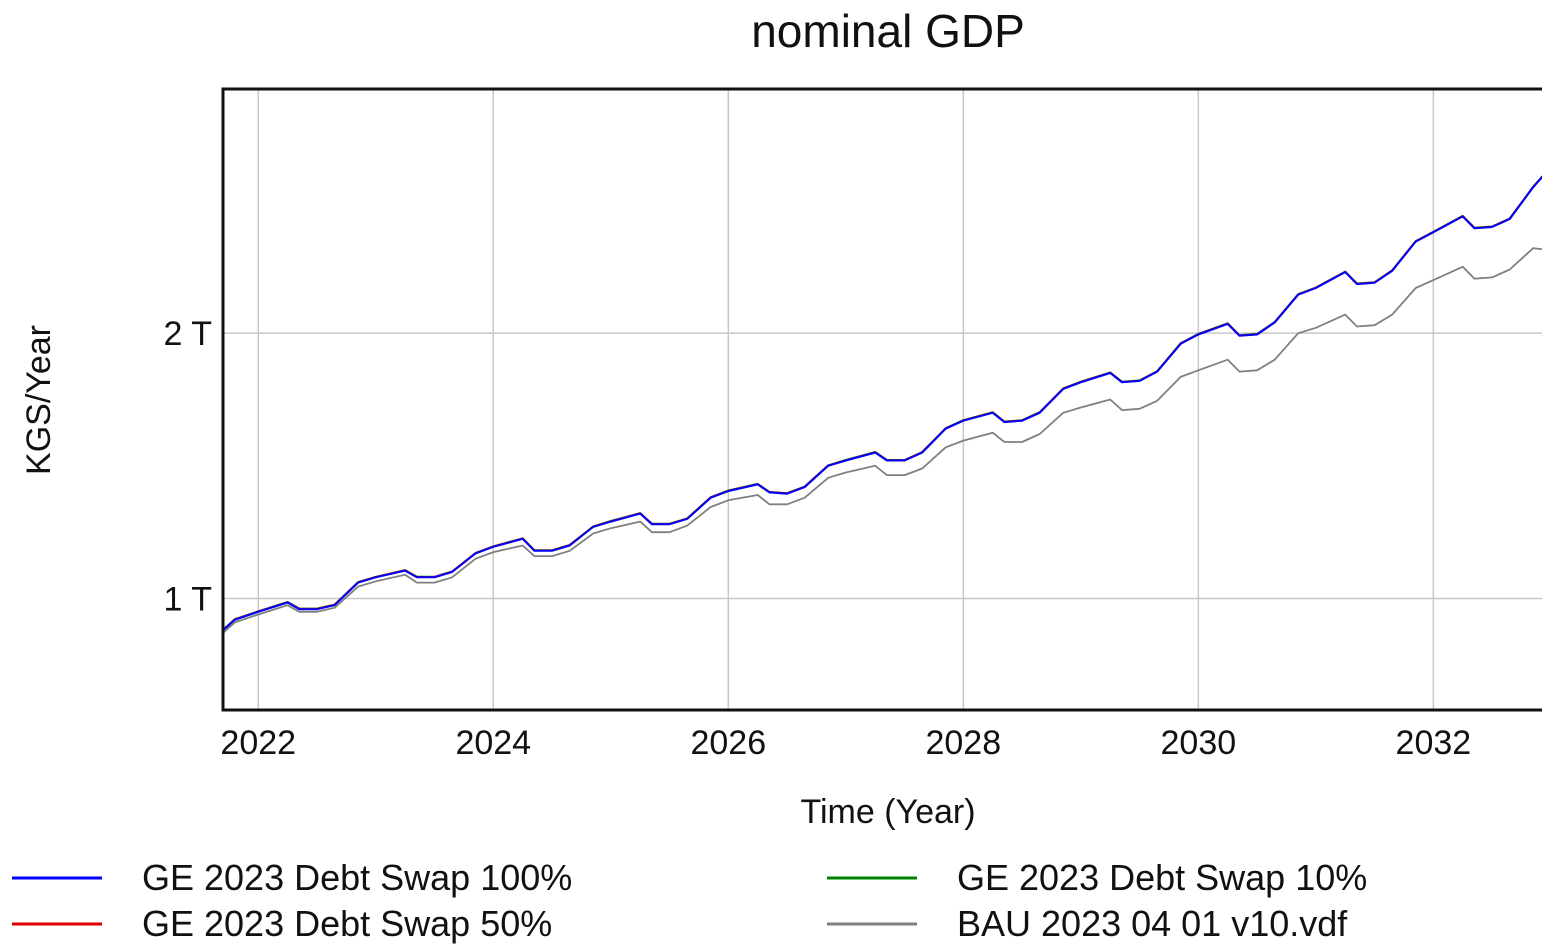 This screenshot has width=1542, height=950. Describe the element at coordinates (39, 400) in the screenshot. I see `y-axis-label: KGS/Year` at that location.